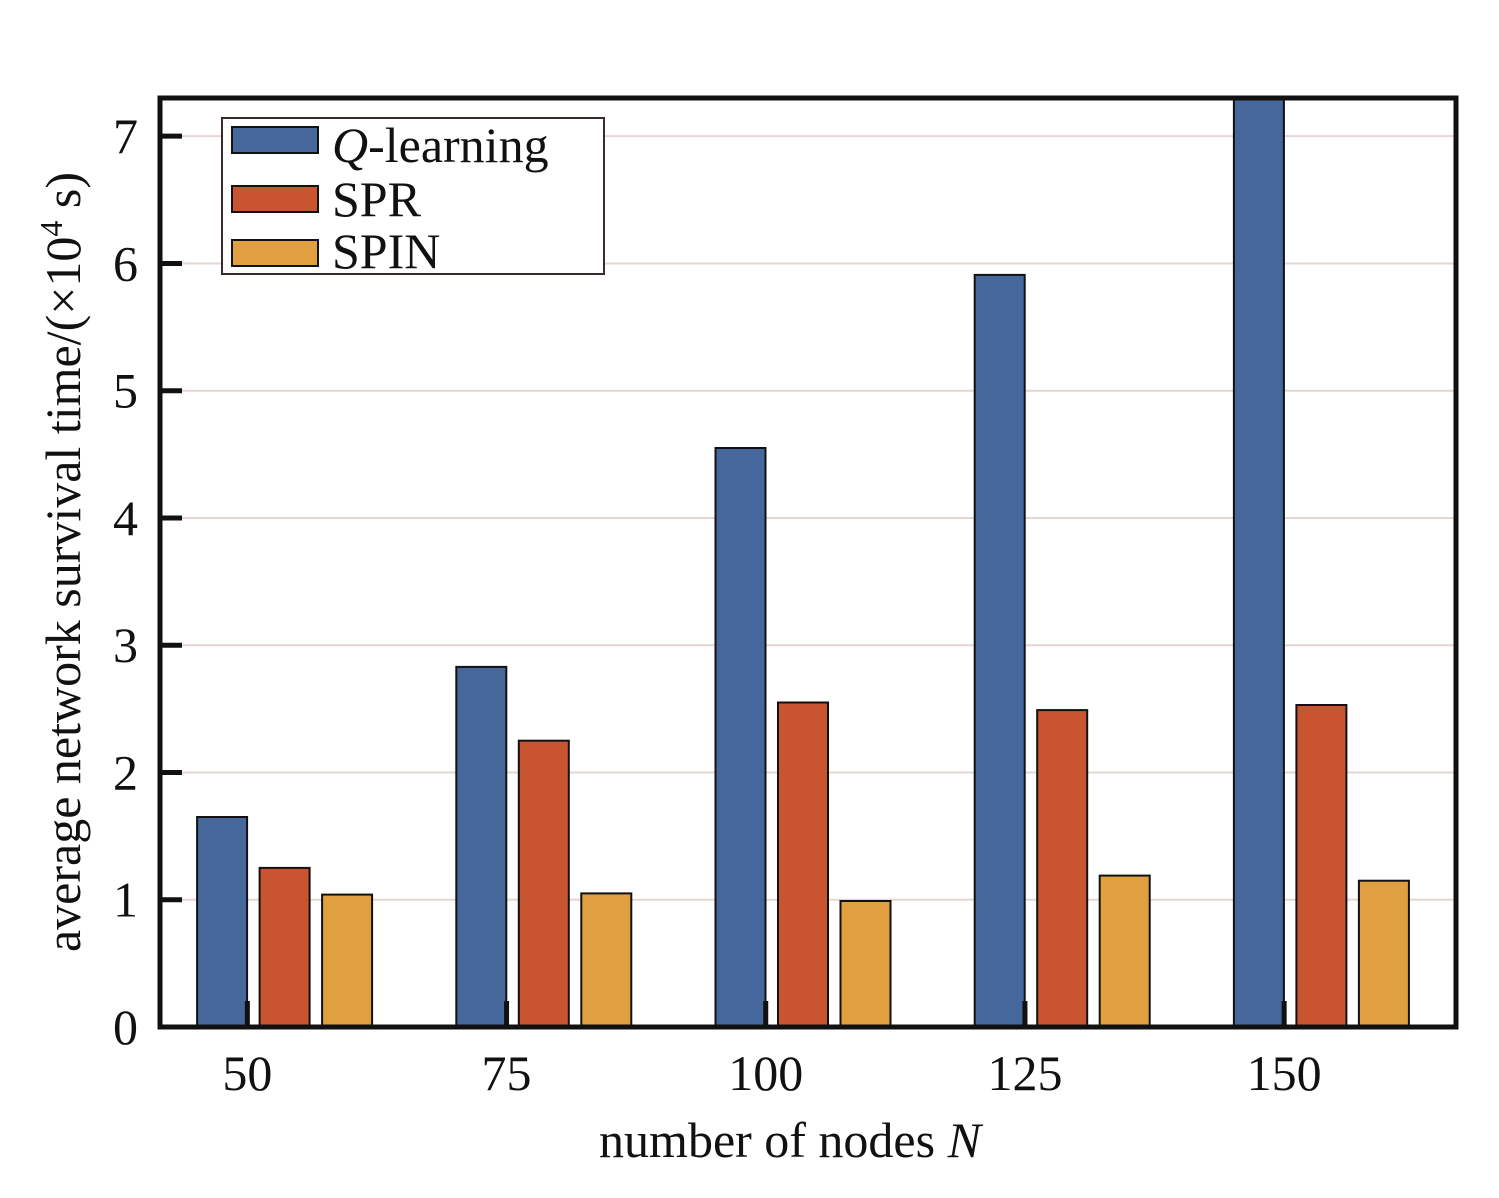 The height and width of the screenshot is (1198, 1499). What do you see at coordinates (1024, 1073) in the screenshot?
I see `x-tick-label-125: 125` at bounding box center [1024, 1073].